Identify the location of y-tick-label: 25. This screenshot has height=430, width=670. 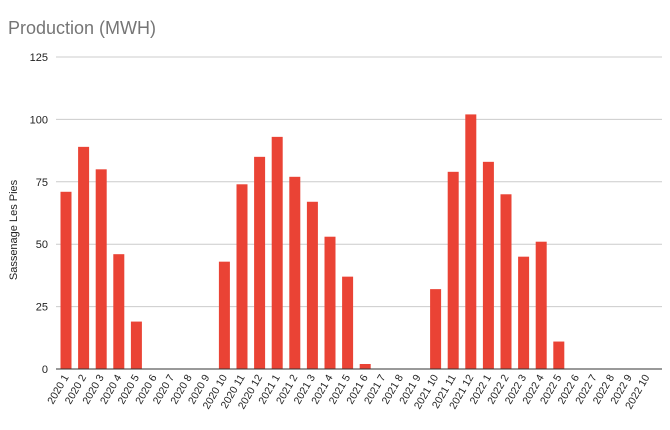
(42, 308).